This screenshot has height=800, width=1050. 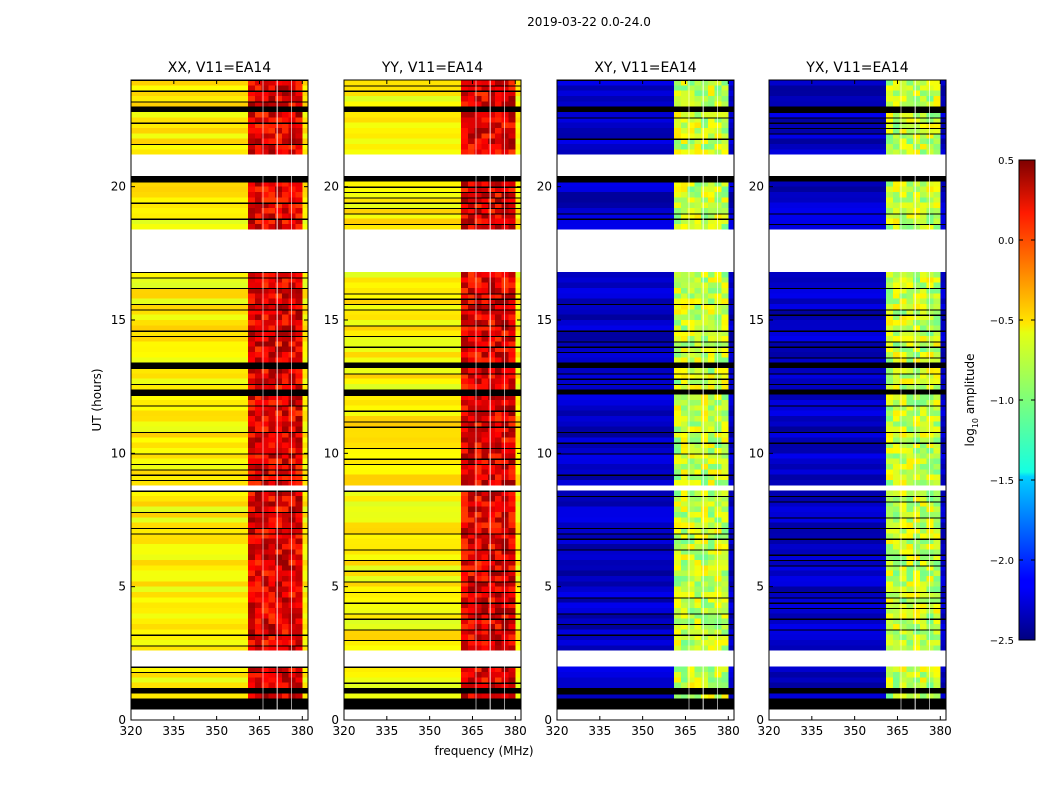 What do you see at coordinates (219, 400) in the screenshot?
I see `plot-frame` at bounding box center [219, 400].